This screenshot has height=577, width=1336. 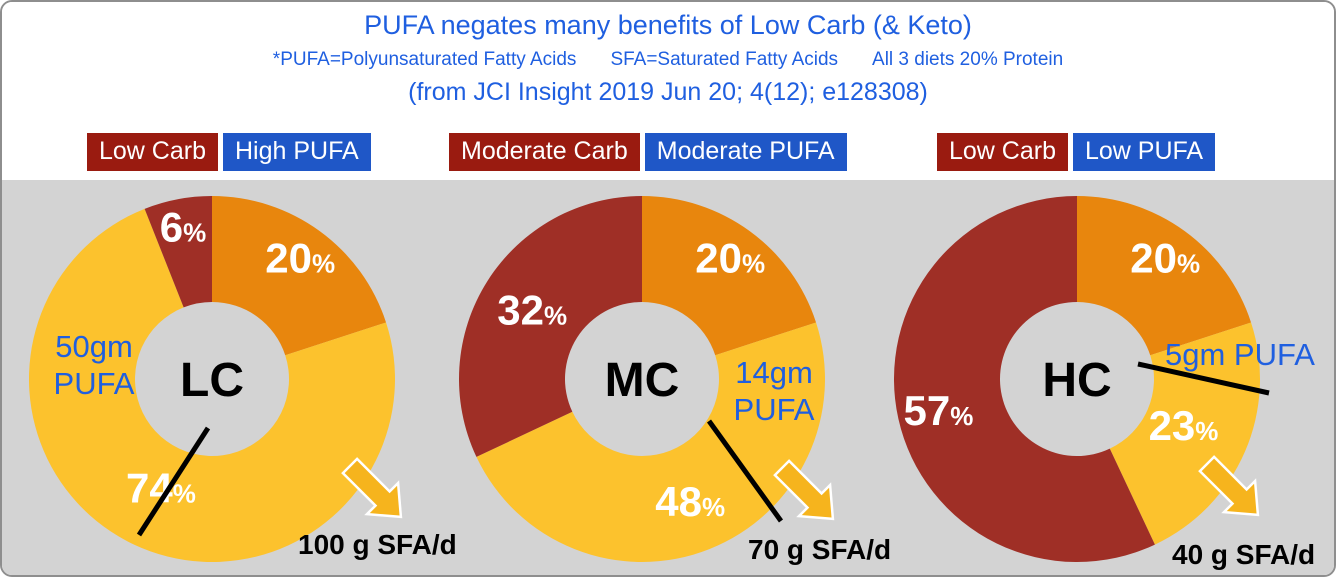 I want to click on pufa-amount-label-mc: 14gm PUFA, so click(x=774, y=391).